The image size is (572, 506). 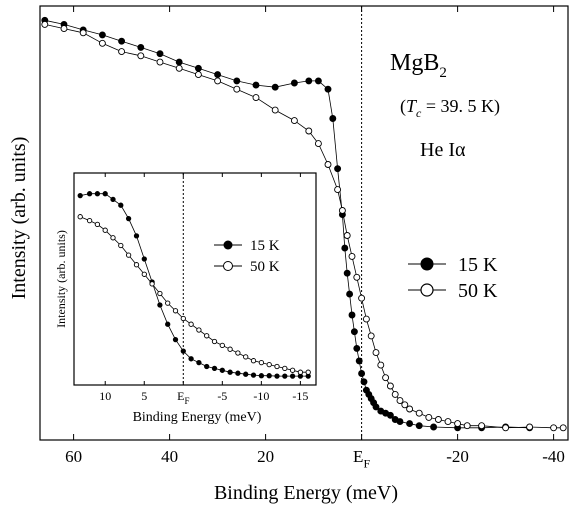 I want to click on inset-x-tick-label-0: 10, so click(x=105, y=396).